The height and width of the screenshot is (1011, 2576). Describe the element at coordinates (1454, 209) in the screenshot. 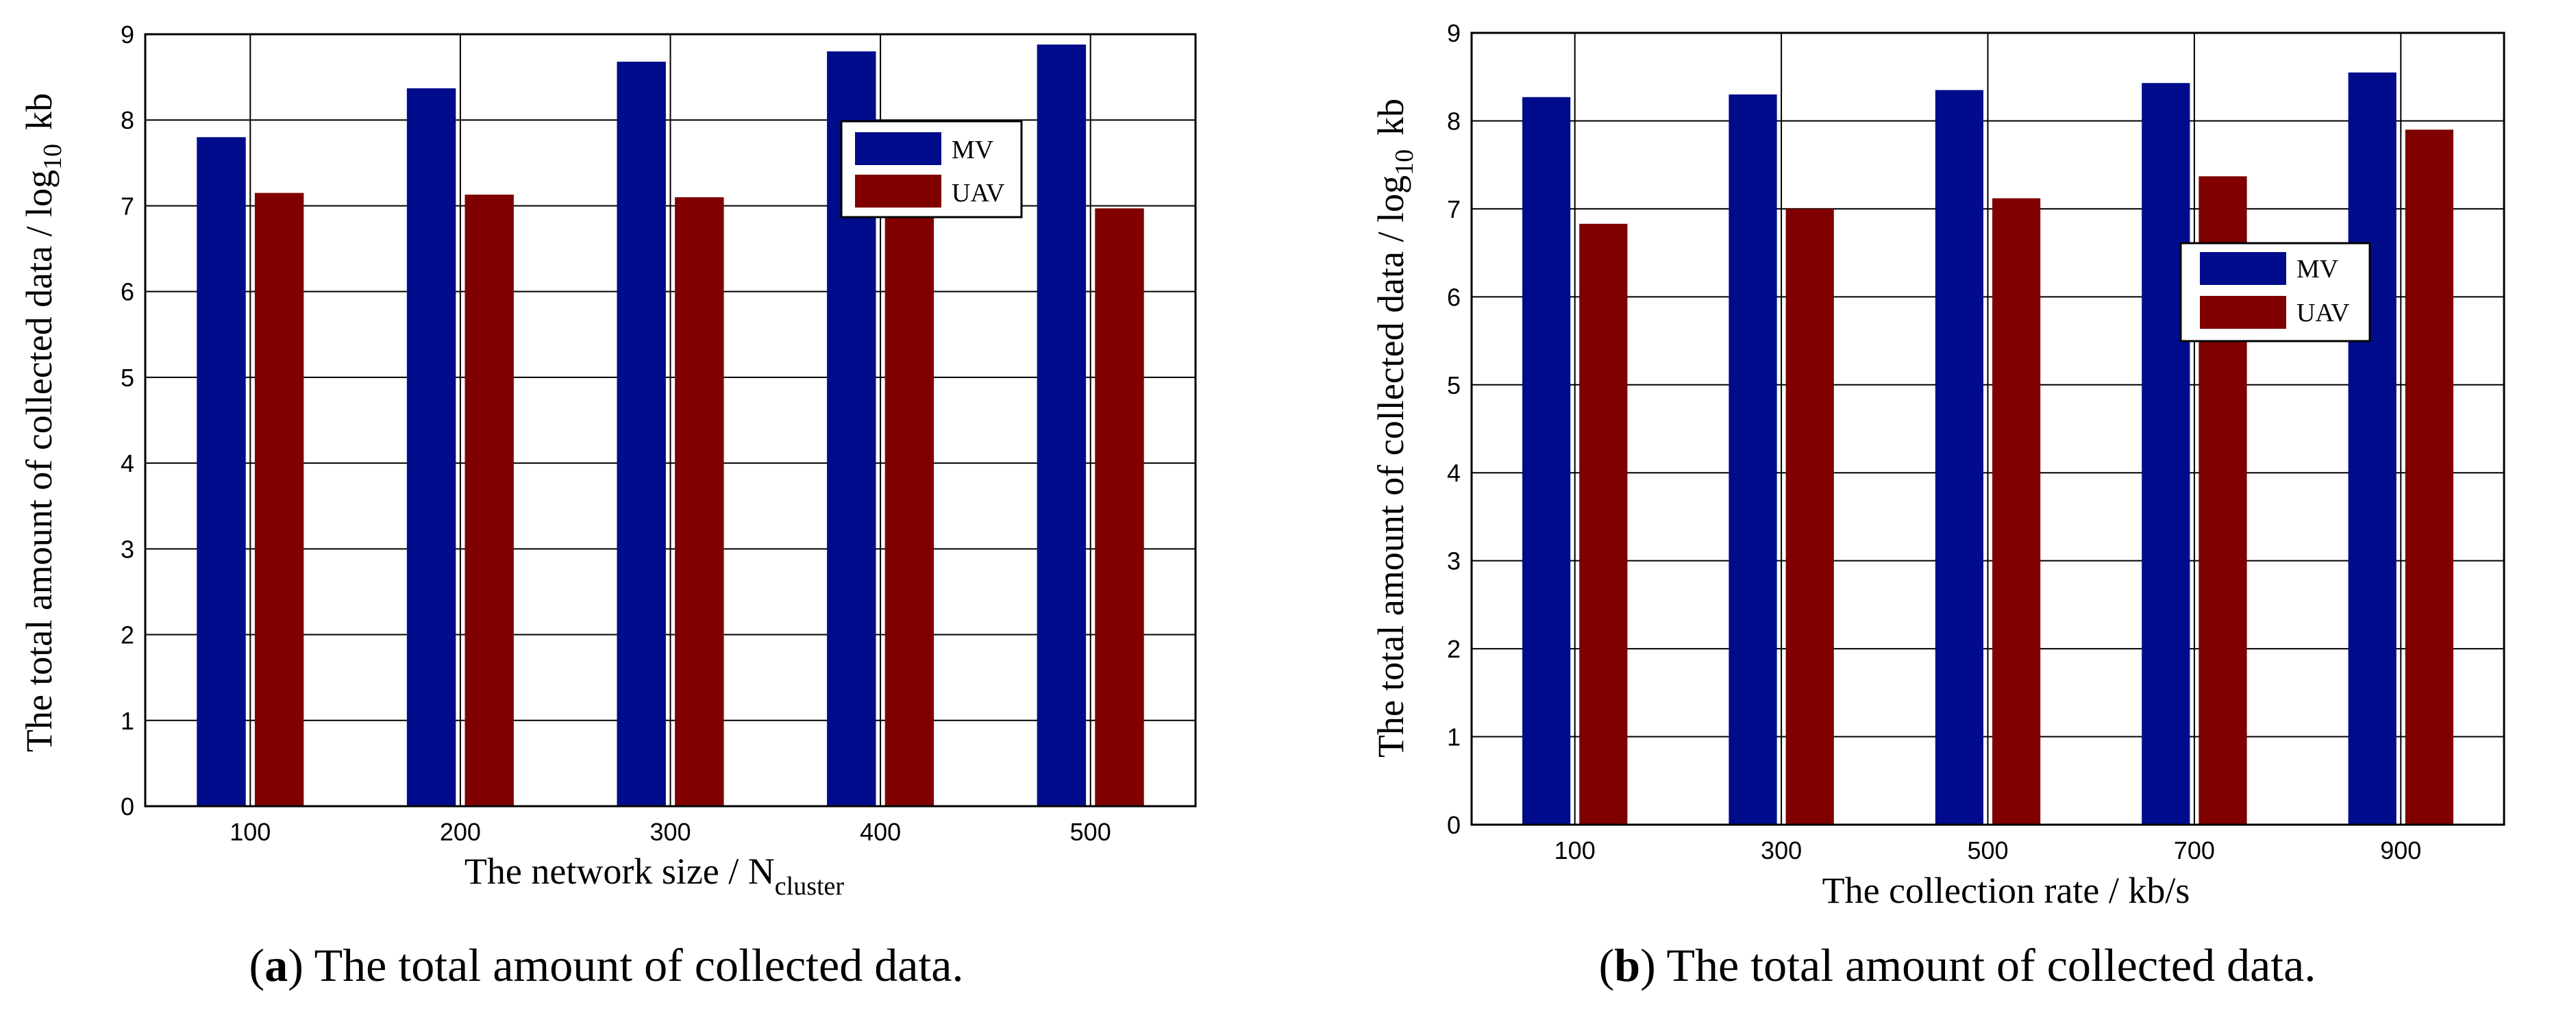

I see `chart-b-y-tick-label: 7` at that location.